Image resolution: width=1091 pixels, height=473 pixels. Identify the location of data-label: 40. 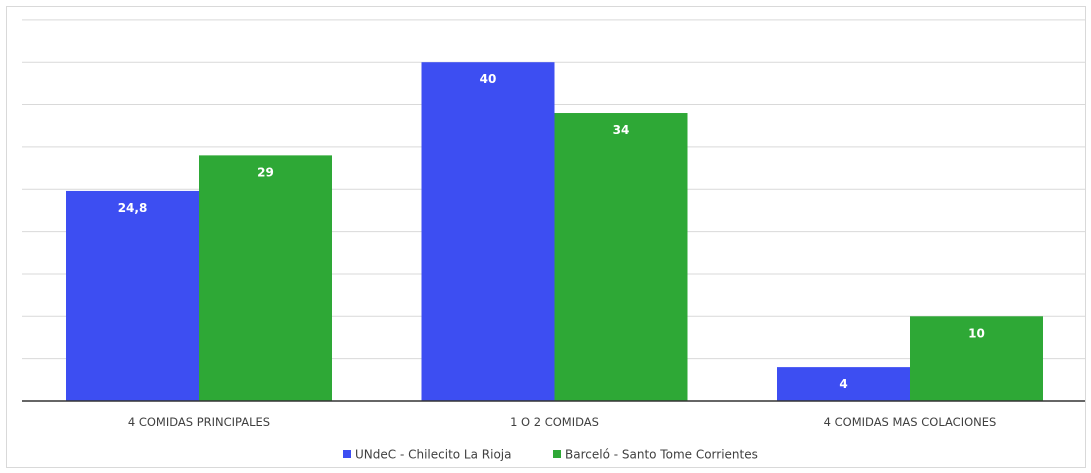
(488, 79).